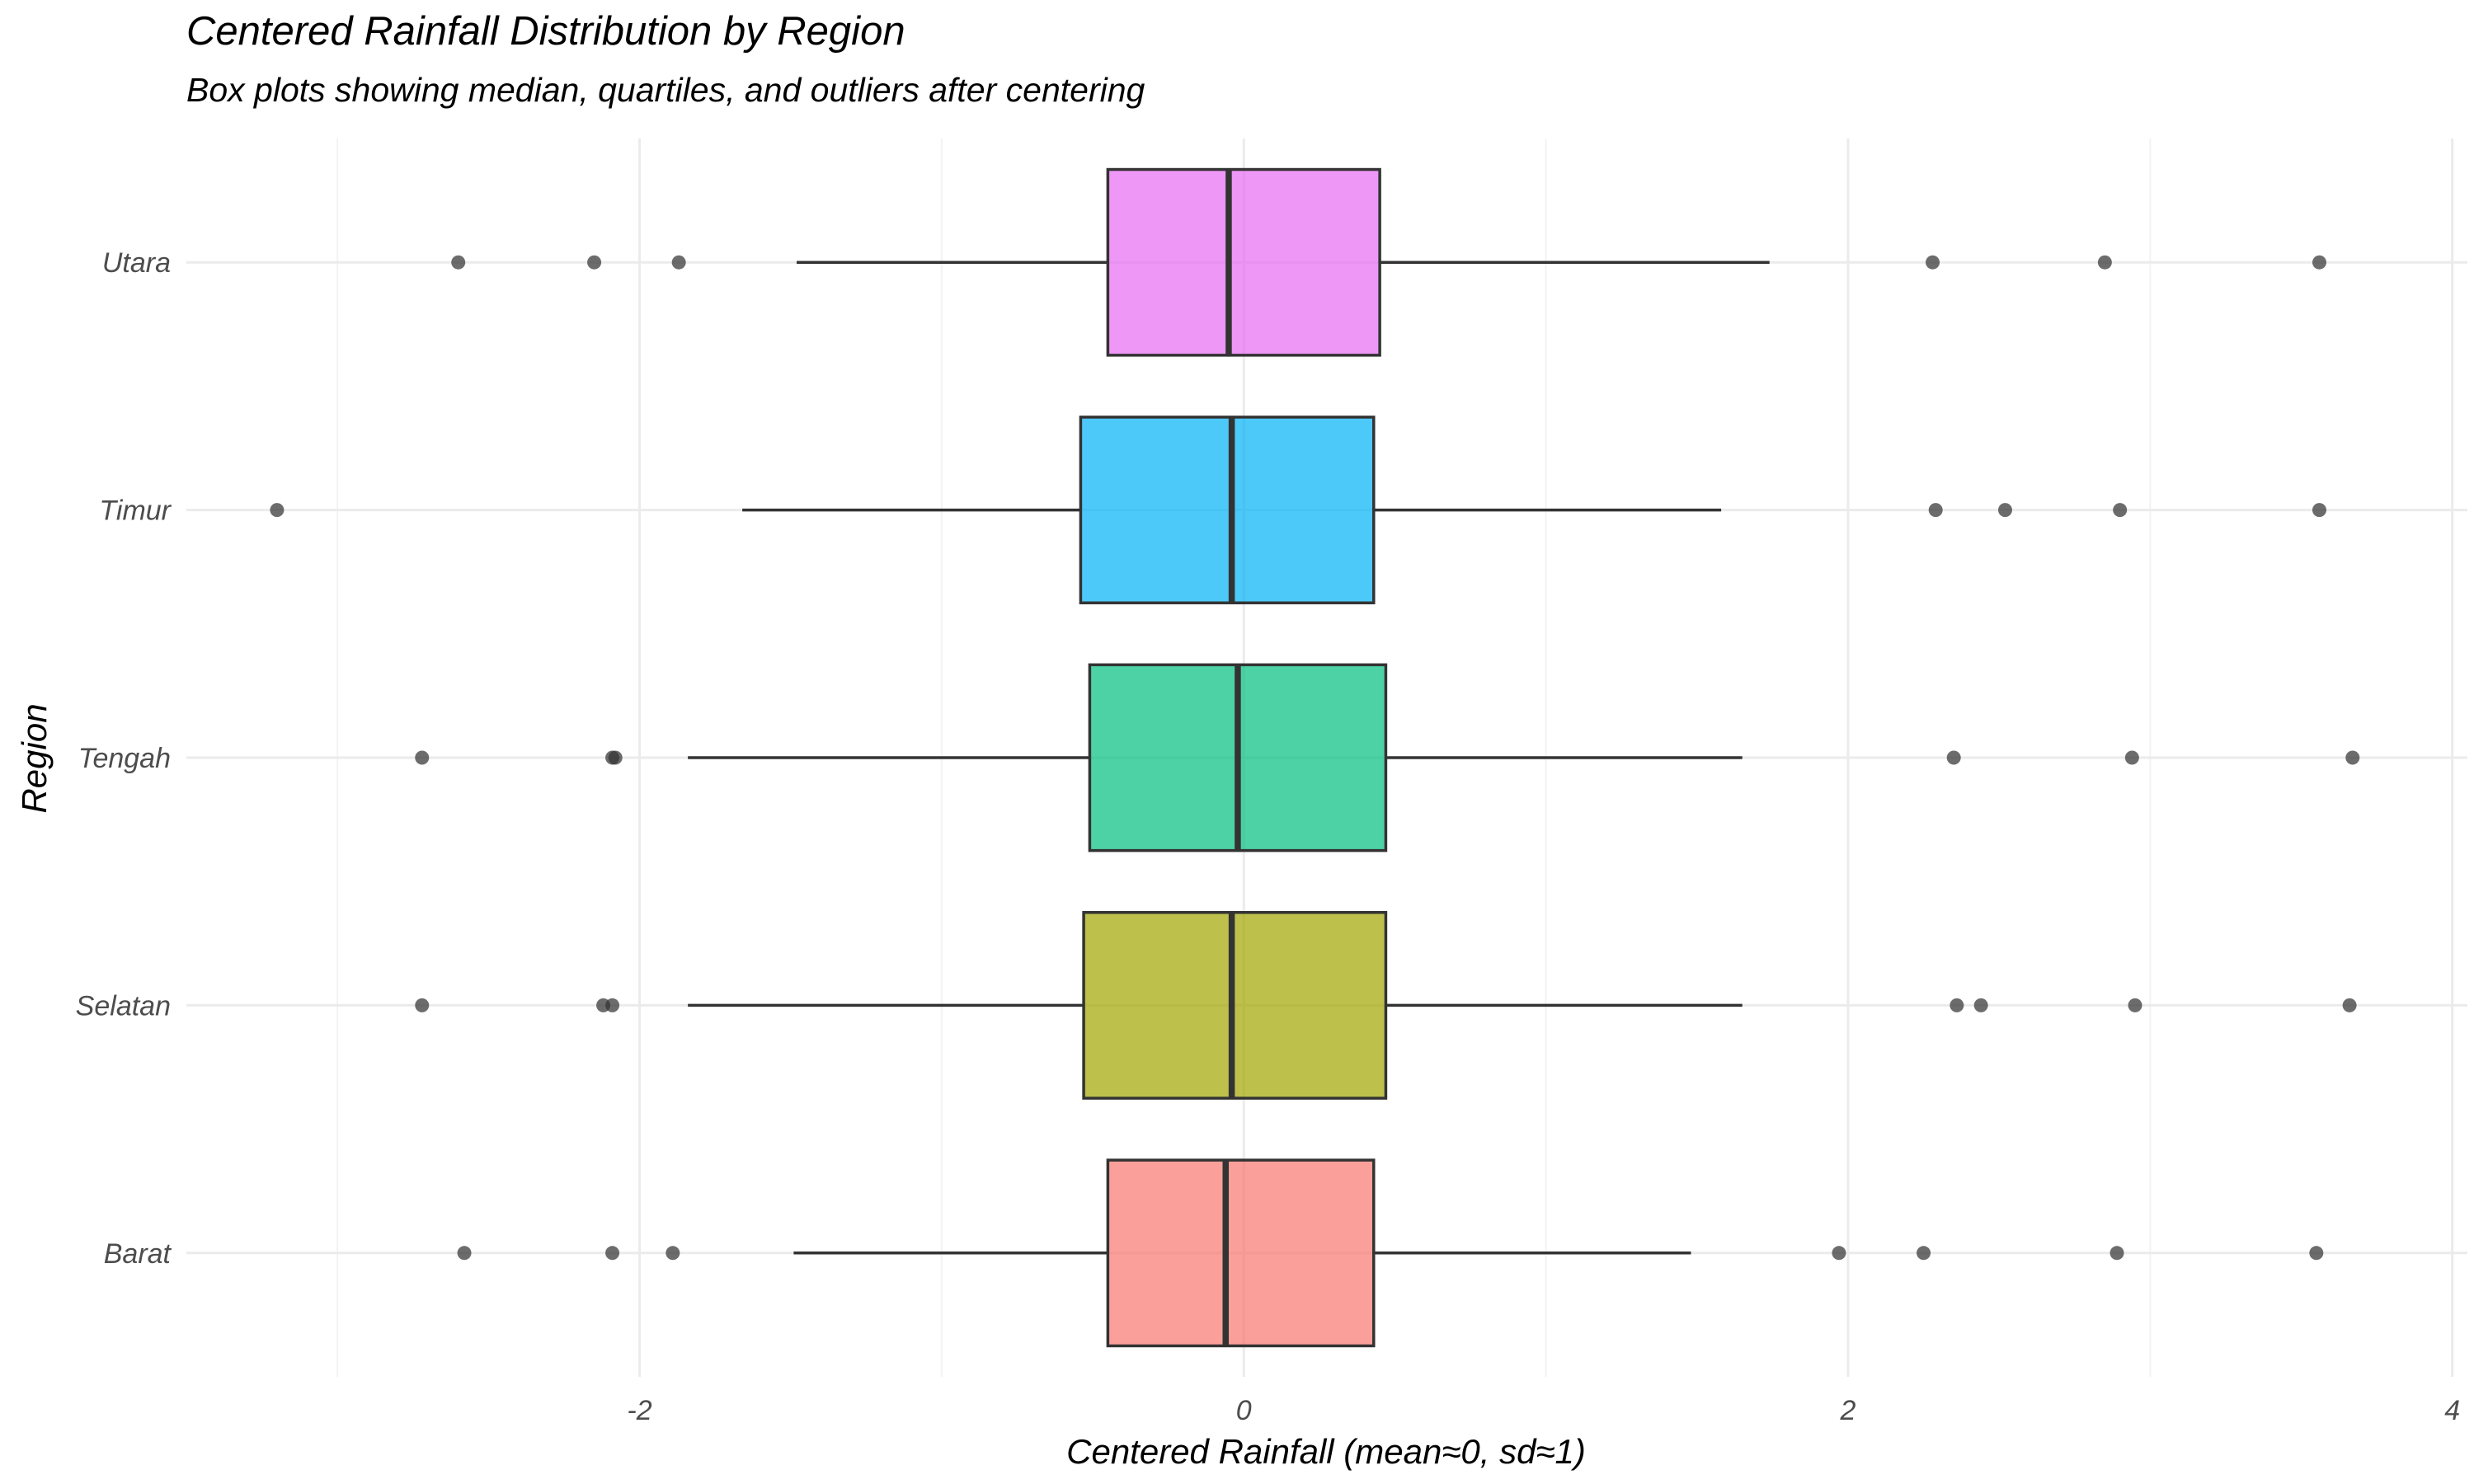 The height and width of the screenshot is (1484, 2474). What do you see at coordinates (135, 511) in the screenshot?
I see `y-tick-label: Timur` at bounding box center [135, 511].